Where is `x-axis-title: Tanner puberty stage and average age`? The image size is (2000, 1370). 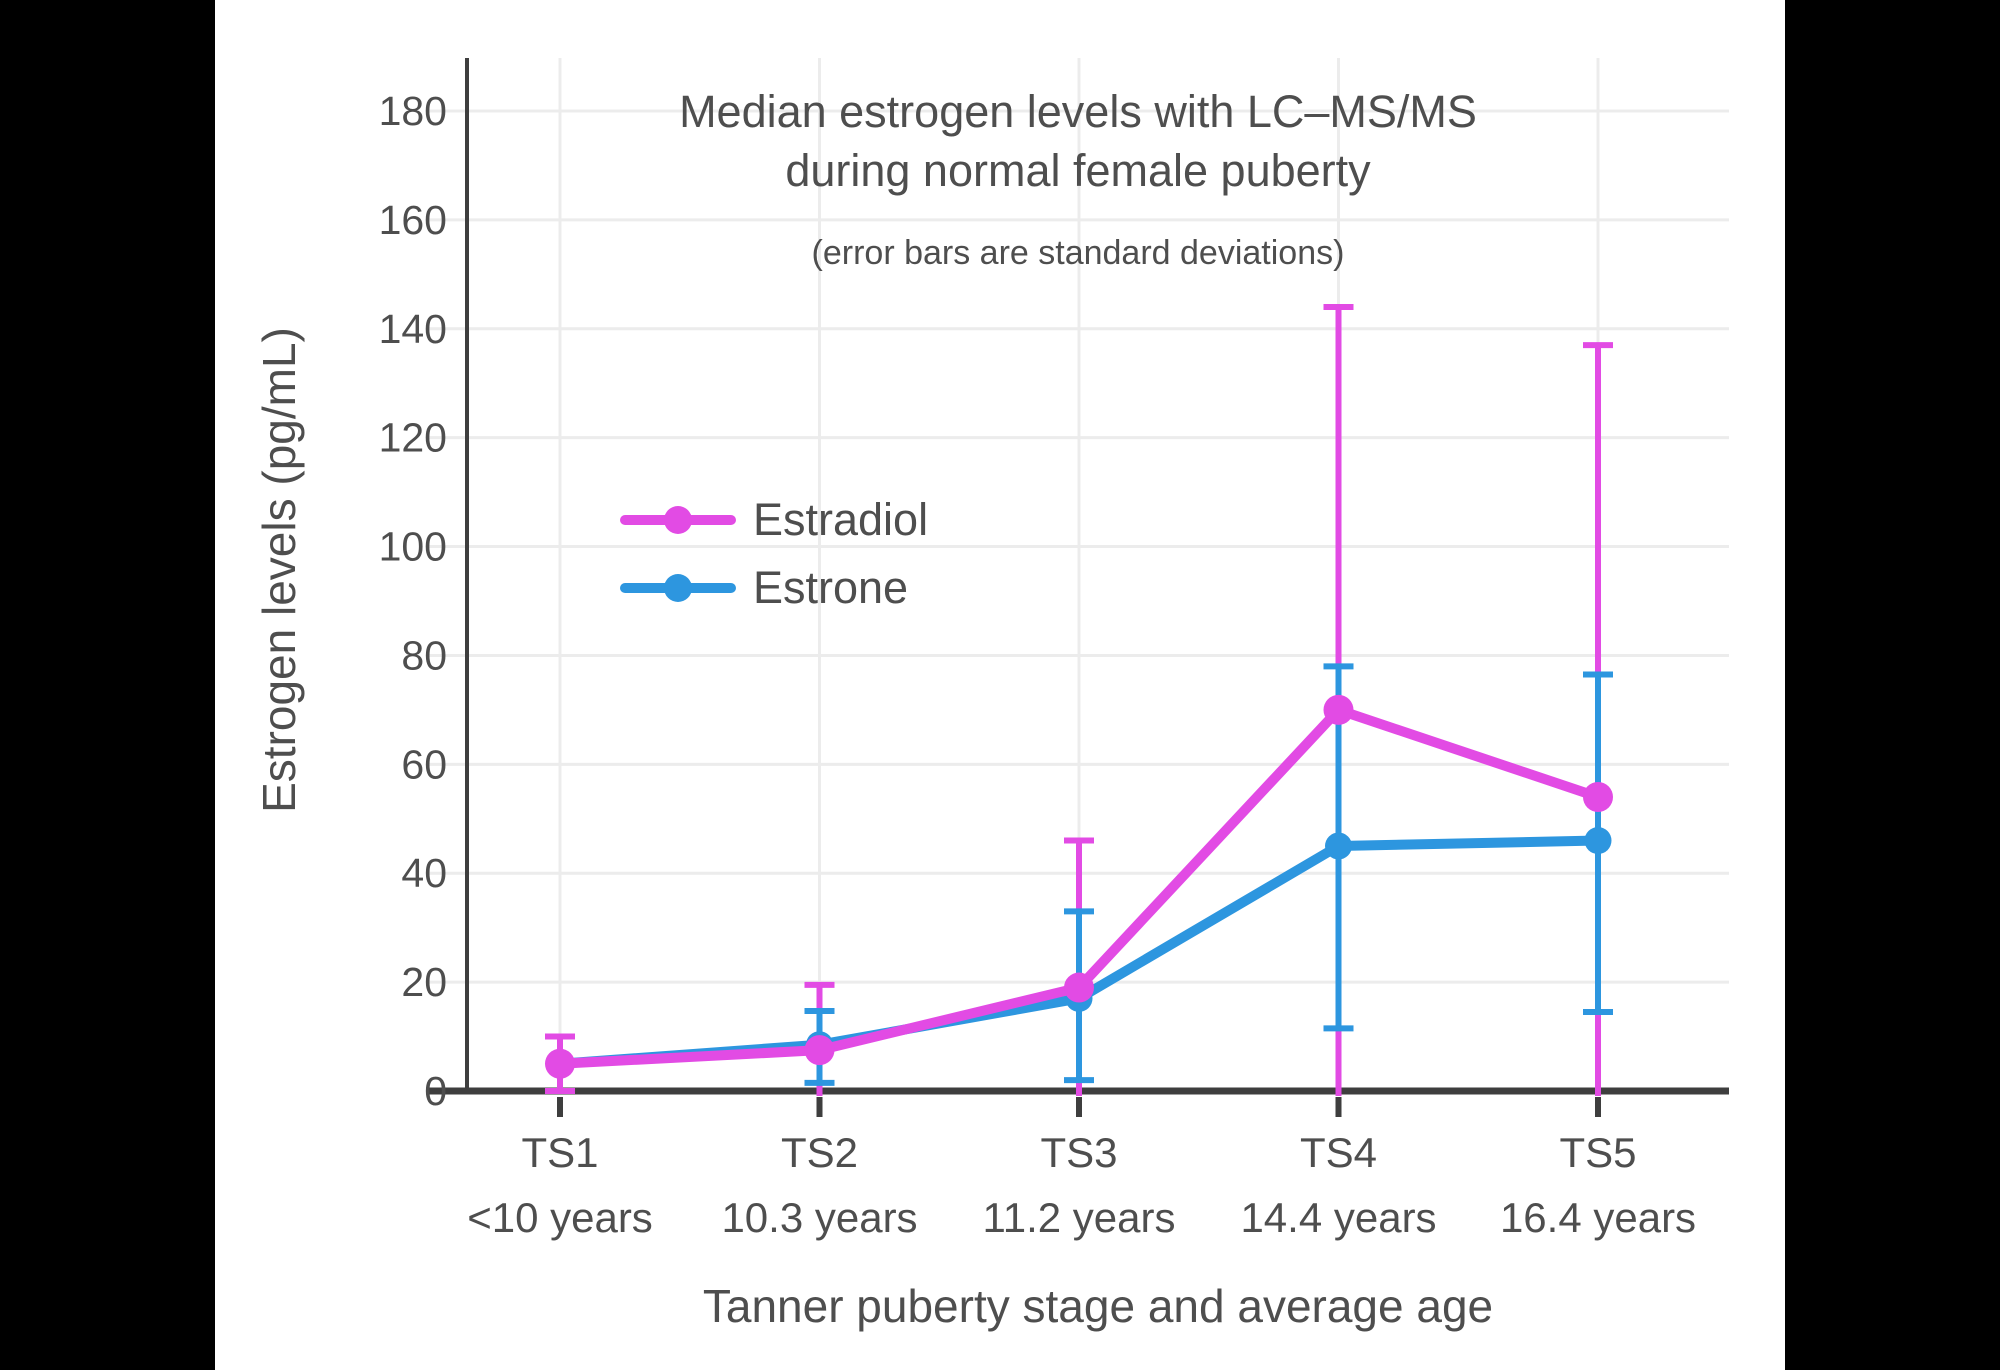
x-axis-title: Tanner puberty stage and average age is located at coordinates (1098, 1306).